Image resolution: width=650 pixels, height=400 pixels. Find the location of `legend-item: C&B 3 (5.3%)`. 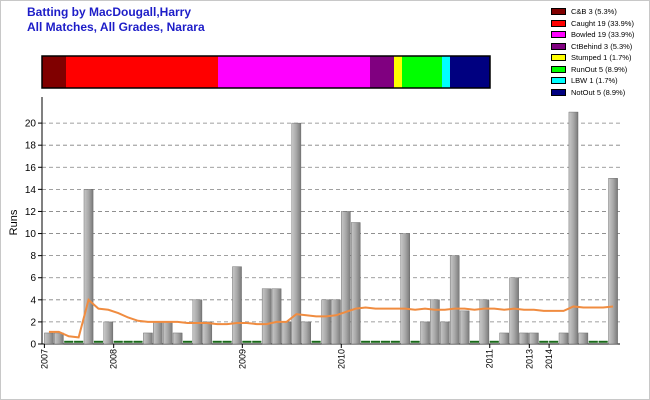

legend-item: C&B 3 (5.3%) is located at coordinates (592, 12).